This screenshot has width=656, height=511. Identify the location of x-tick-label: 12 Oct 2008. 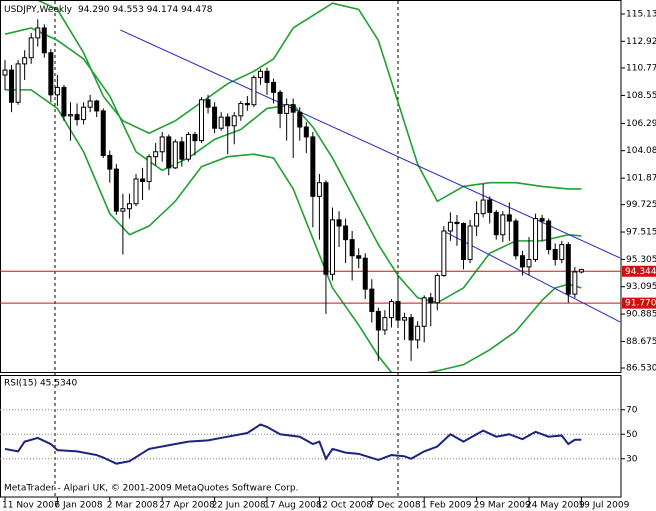
(344, 506).